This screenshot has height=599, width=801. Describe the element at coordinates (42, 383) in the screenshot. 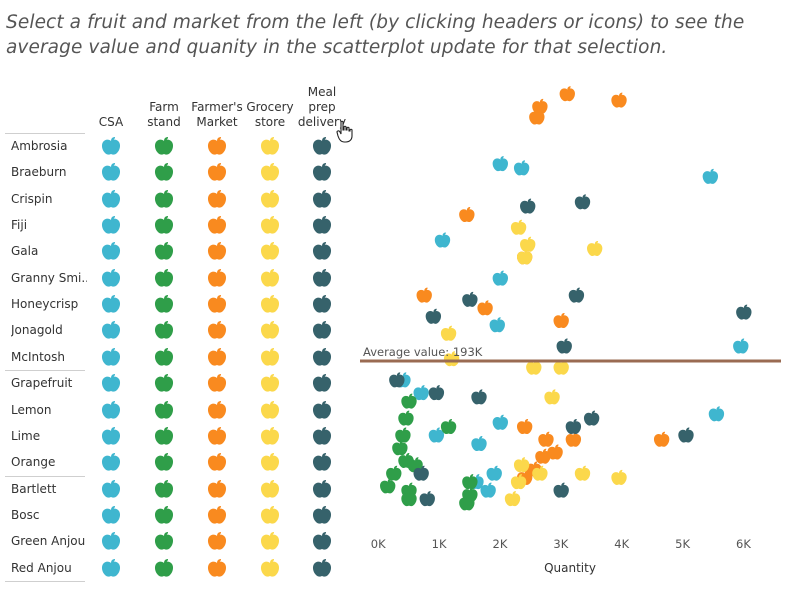

I see `fruit-label: Grapefruit` at that location.